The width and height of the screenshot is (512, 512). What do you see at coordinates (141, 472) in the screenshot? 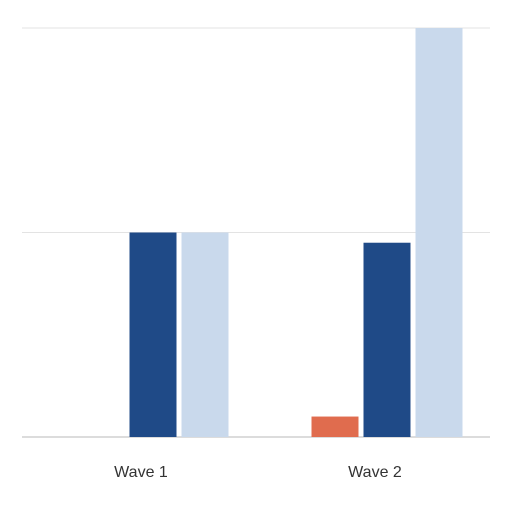
I see `x-tick-label: Wave 1` at bounding box center [141, 472].